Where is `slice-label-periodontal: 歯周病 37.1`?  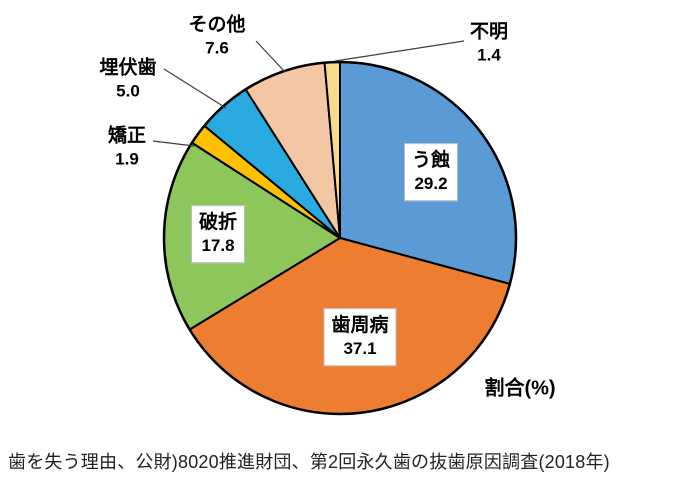
slice-label-periodontal: 歯周病 37.1 is located at coordinates (360, 337).